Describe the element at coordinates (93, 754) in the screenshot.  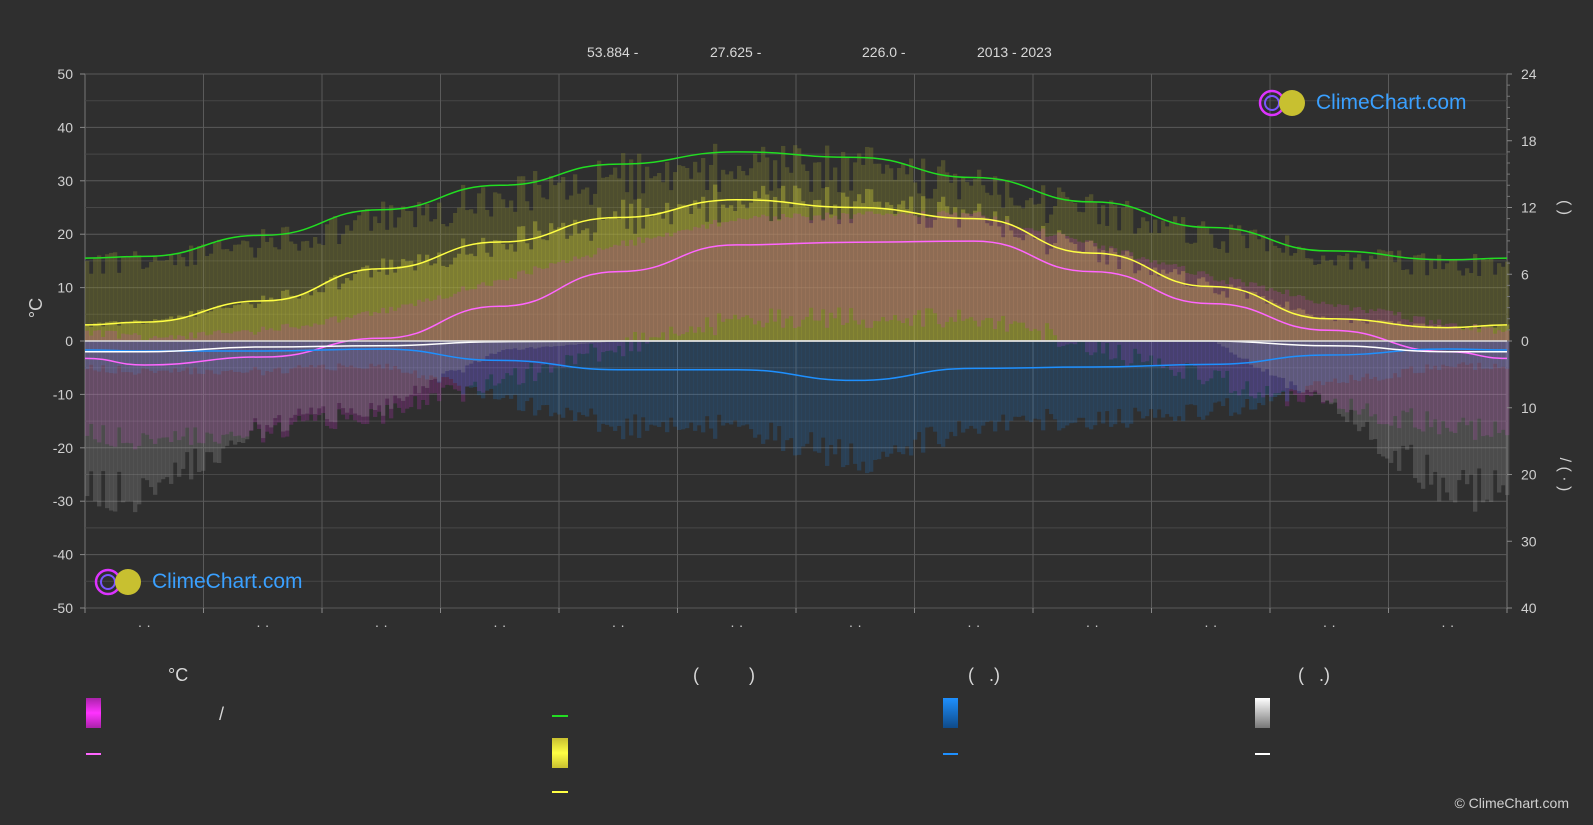
I see `legend-max-temp-line` at that location.